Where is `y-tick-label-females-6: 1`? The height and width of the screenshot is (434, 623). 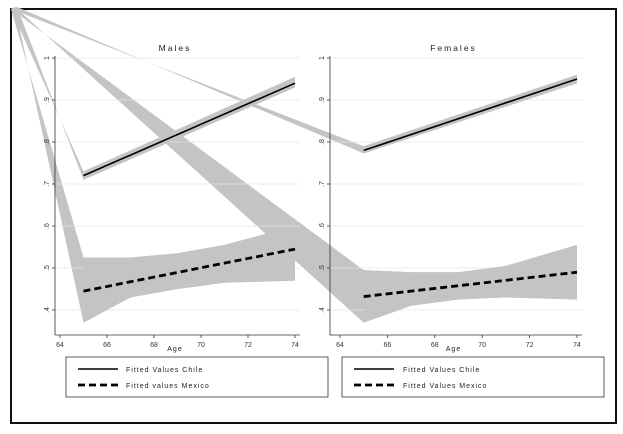
y-tick-label-females-6: 1 is located at coordinates (322, 58).